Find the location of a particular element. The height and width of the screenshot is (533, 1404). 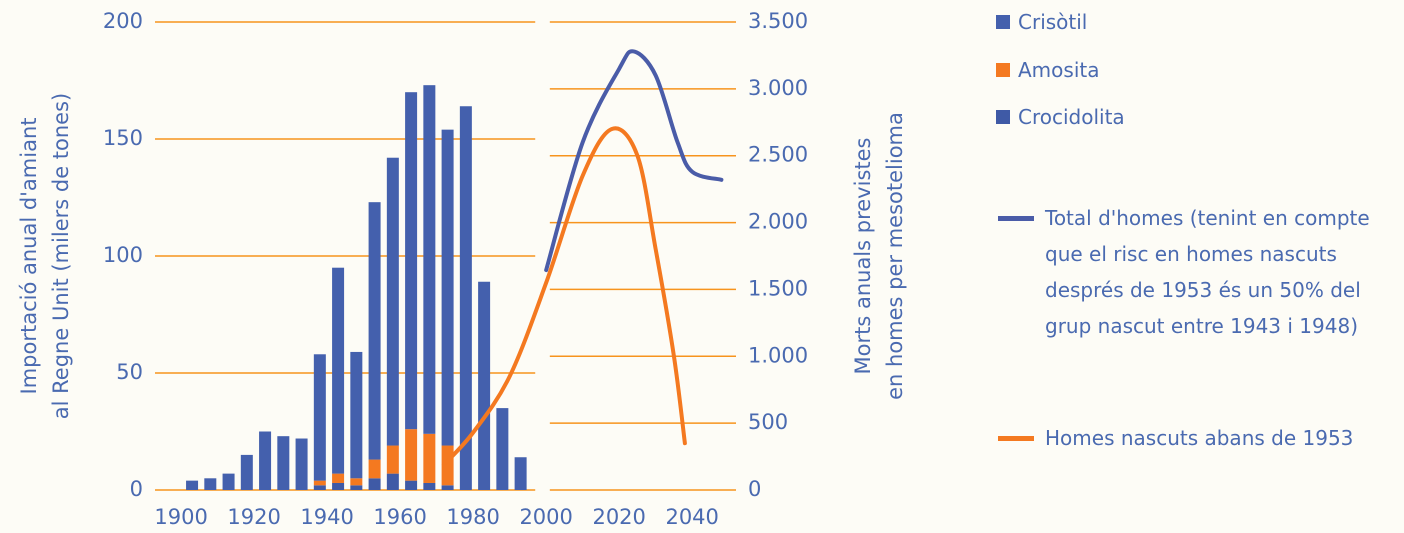

y2-axis-label: en homes per mesotelioma is located at coordinates (895, 256).